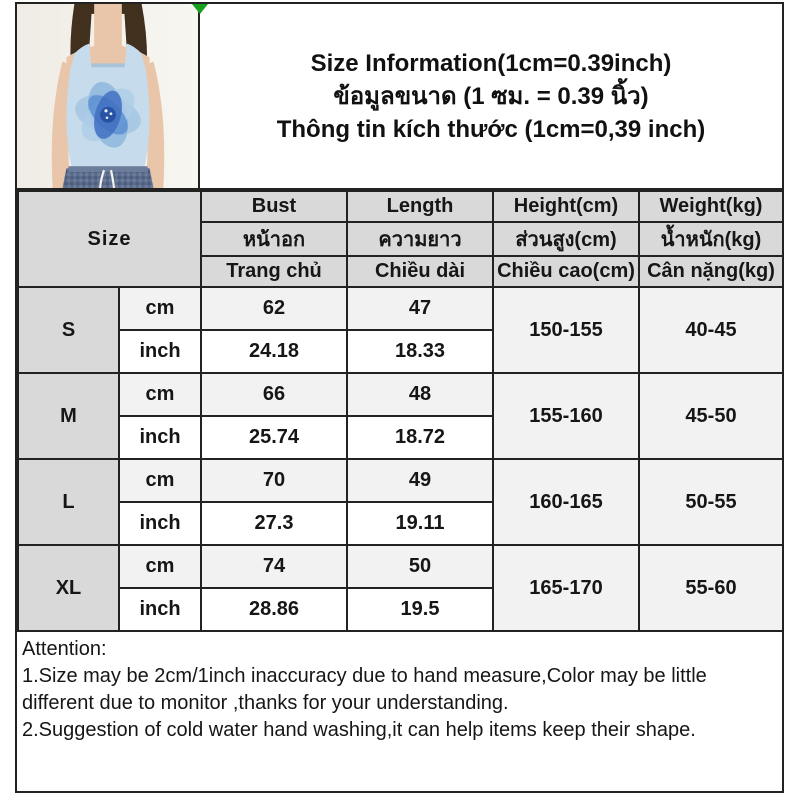  I want to click on size-label-xl: XL, so click(68, 588).